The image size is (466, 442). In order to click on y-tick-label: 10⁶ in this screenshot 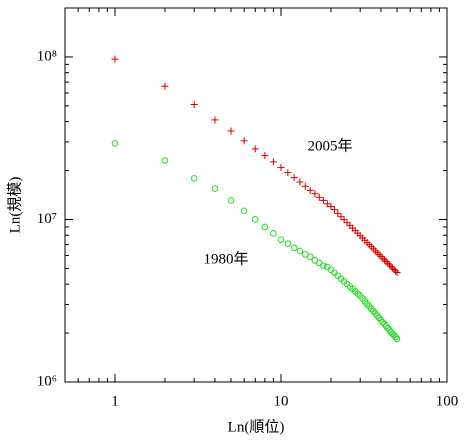, I will do `click(47, 381)`.